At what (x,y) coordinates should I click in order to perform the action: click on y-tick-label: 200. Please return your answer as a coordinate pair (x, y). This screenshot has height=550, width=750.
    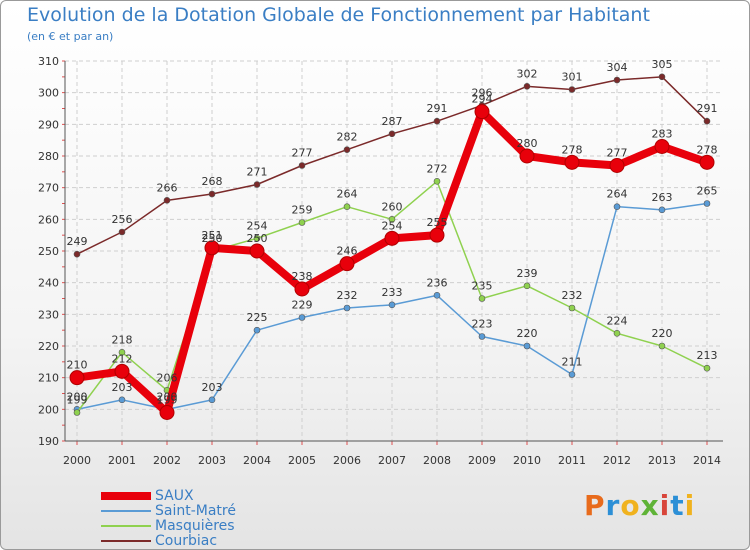
    Looking at the image, I should click on (48, 409).